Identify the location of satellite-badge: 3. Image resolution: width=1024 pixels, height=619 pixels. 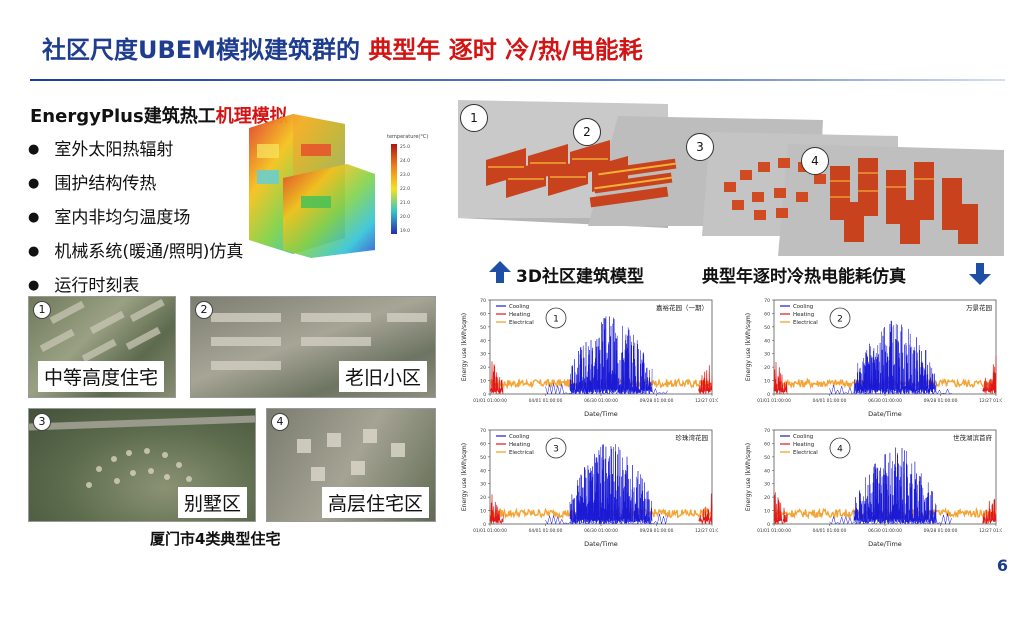
(42, 422).